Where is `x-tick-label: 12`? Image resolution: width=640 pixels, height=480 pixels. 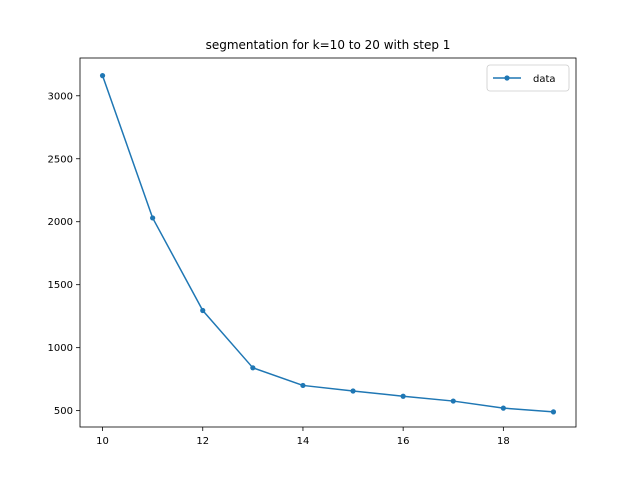 x-tick-label: 12 is located at coordinates (202, 441).